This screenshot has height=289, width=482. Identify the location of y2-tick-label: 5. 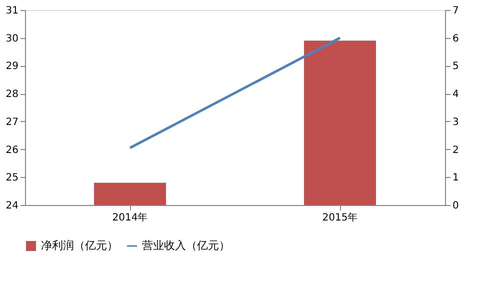
(455, 66).